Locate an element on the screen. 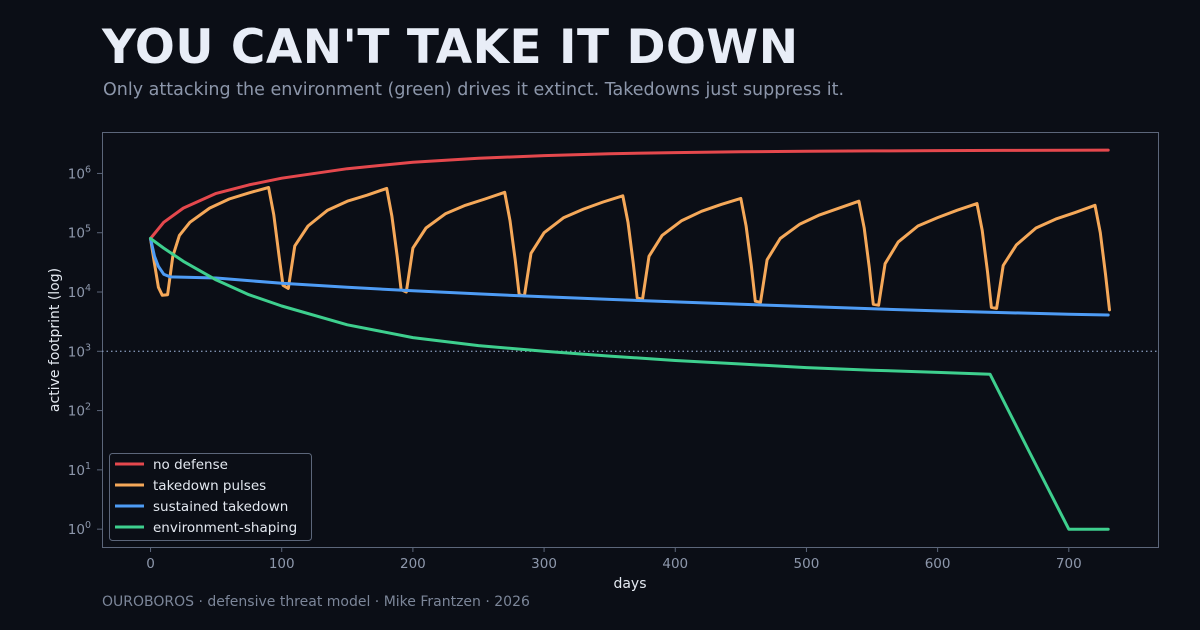 The width and height of the screenshot is (1200, 630). x-tick-label: 200 is located at coordinates (413, 564).